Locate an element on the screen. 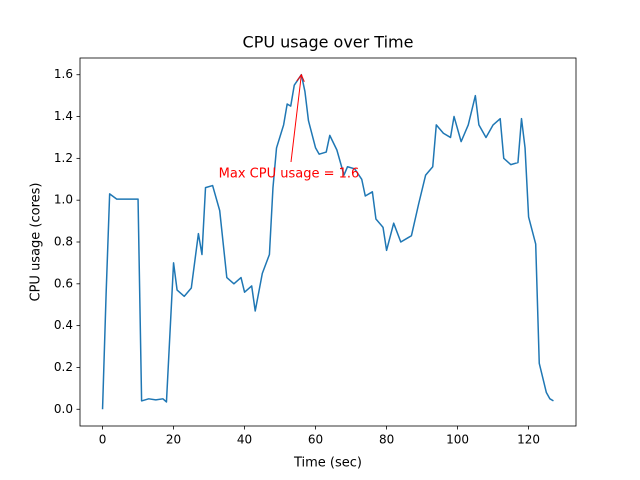 This screenshot has height=480, width=640. y-axis-label: CPU usage (cores) is located at coordinates (36, 242).